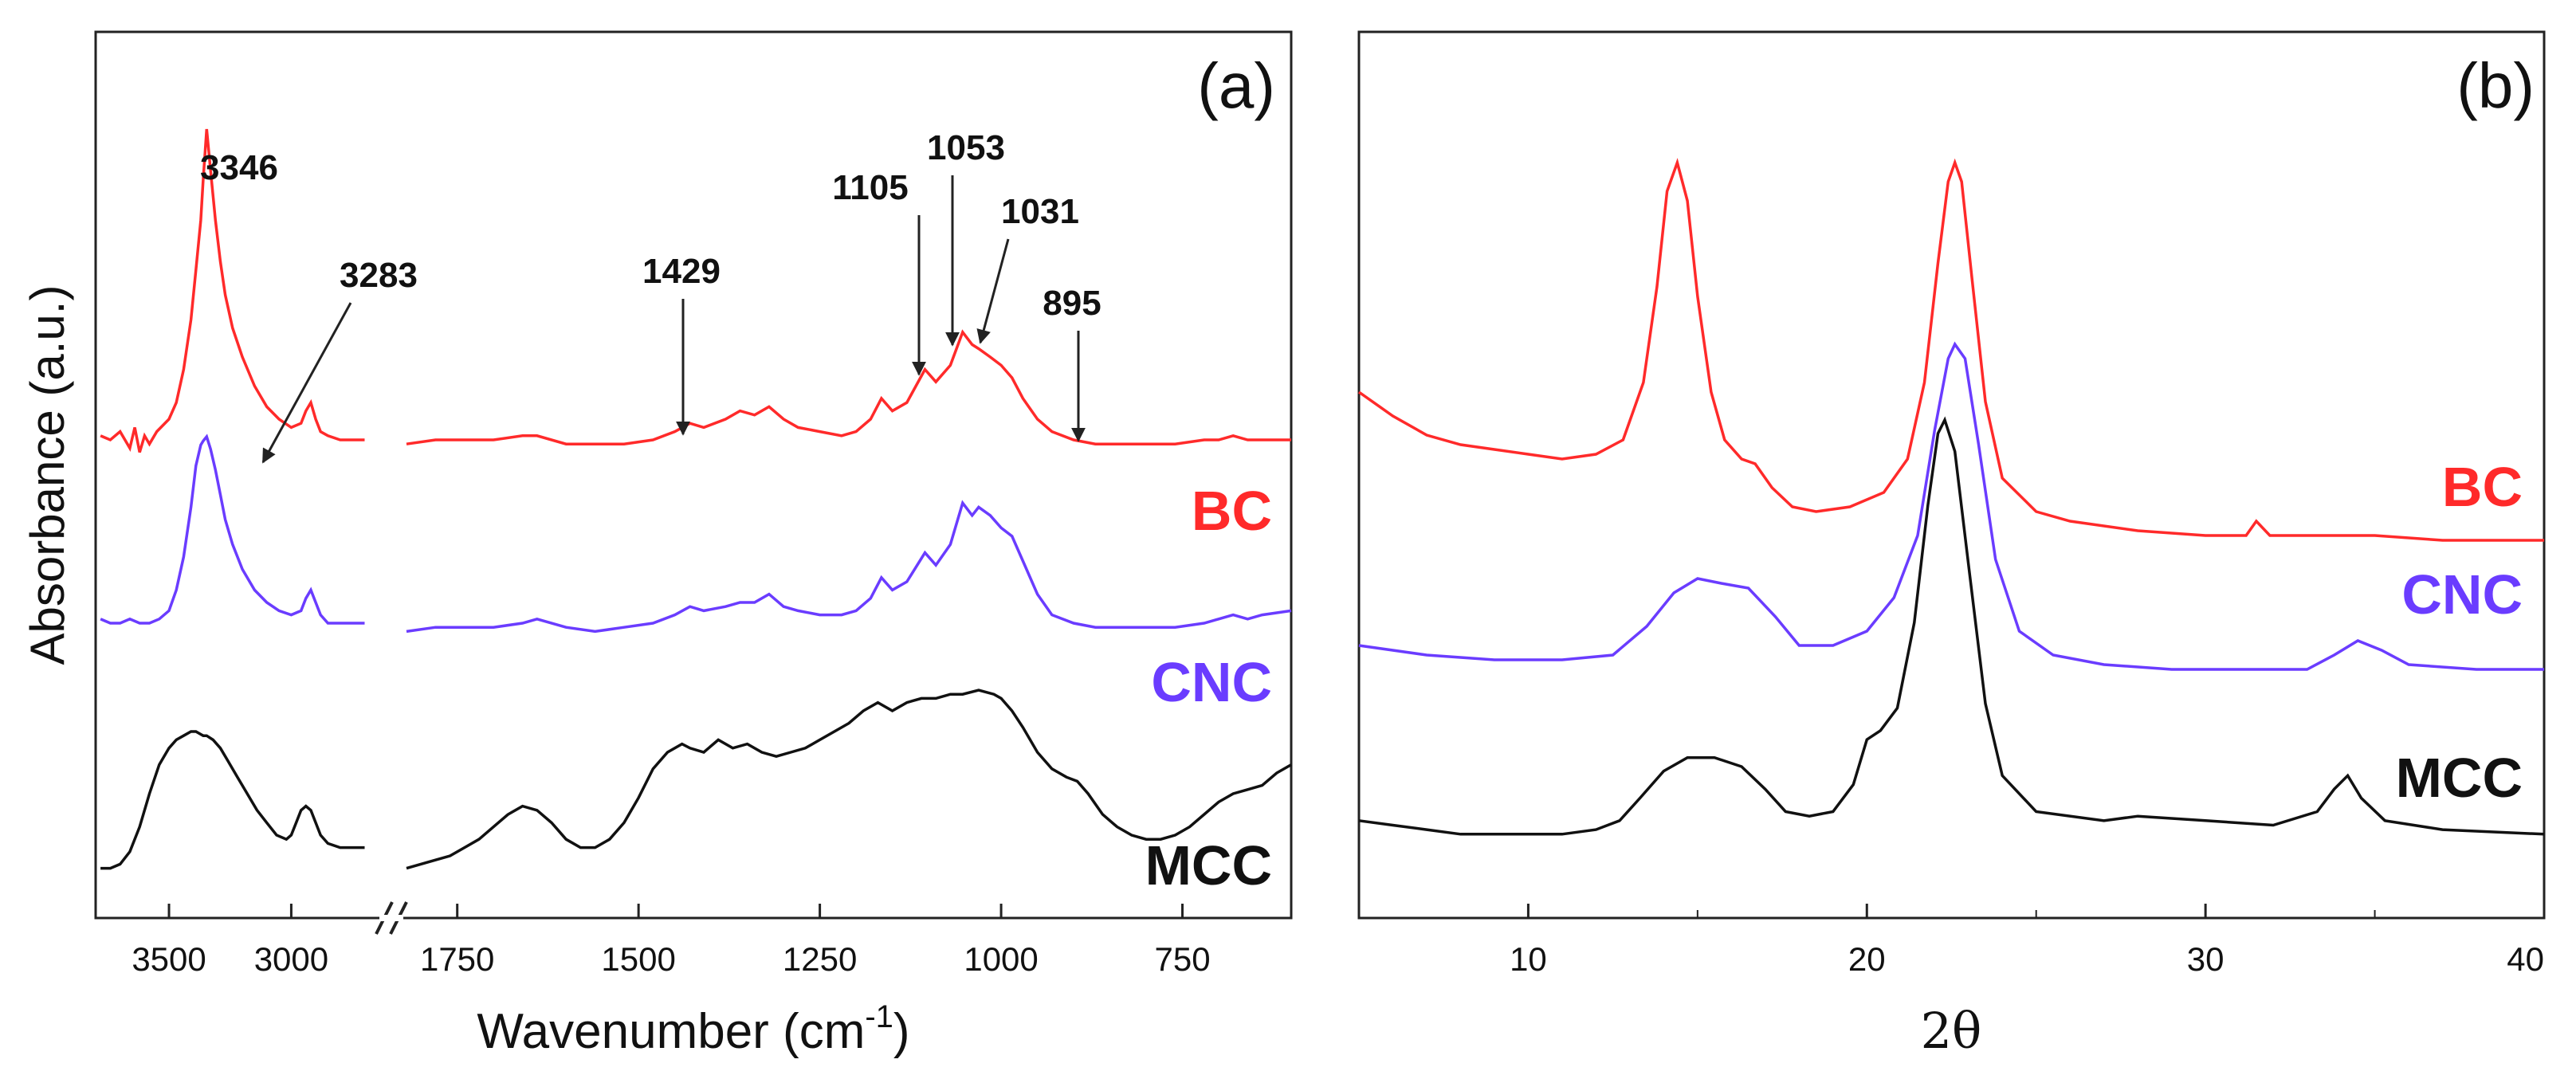 The image size is (2576, 1075). Describe the element at coordinates (391, 918) in the screenshot. I see `axis-break-mark` at that location.